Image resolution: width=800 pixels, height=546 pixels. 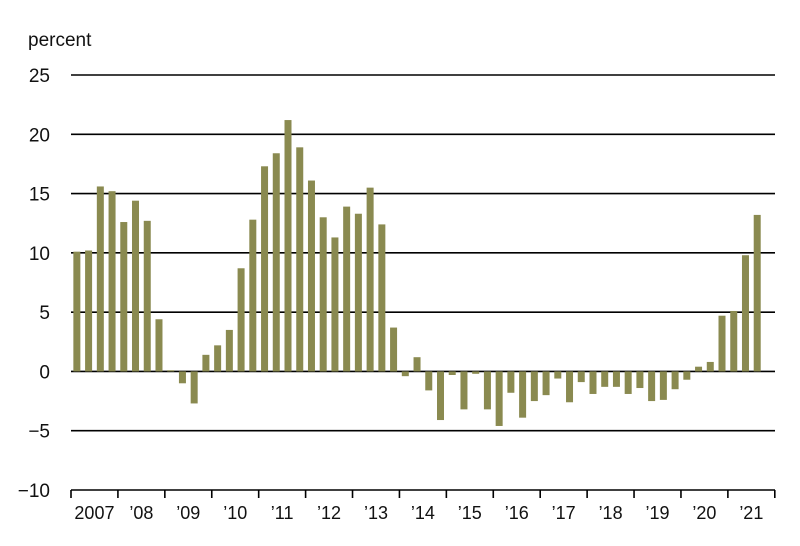 I want to click on y-tick-label: −10, so click(x=34, y=491).